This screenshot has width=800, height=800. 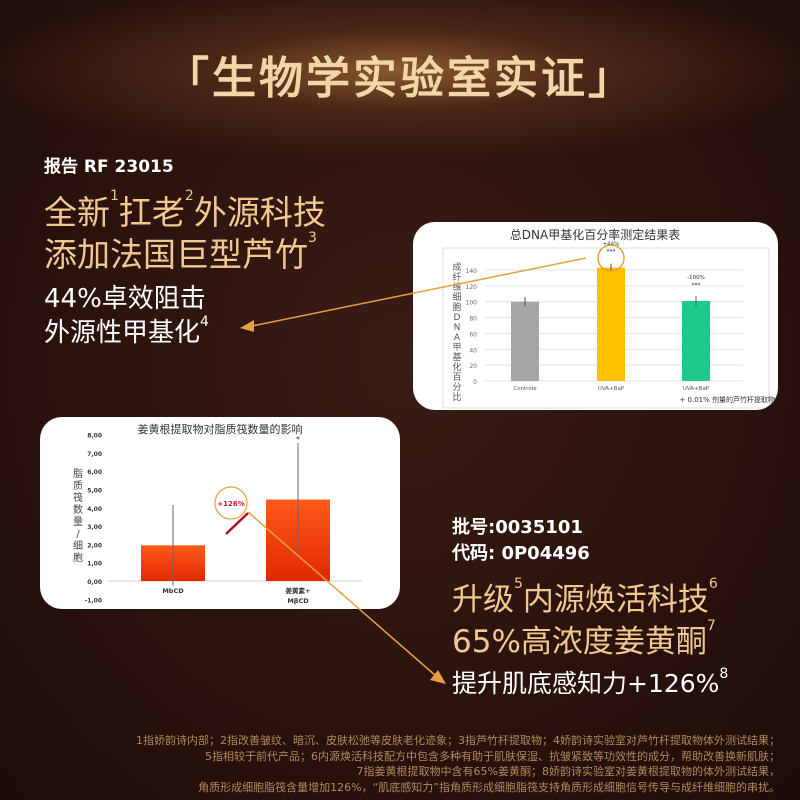 I want to click on y-axis-label-char: /, so click(x=78, y=534).